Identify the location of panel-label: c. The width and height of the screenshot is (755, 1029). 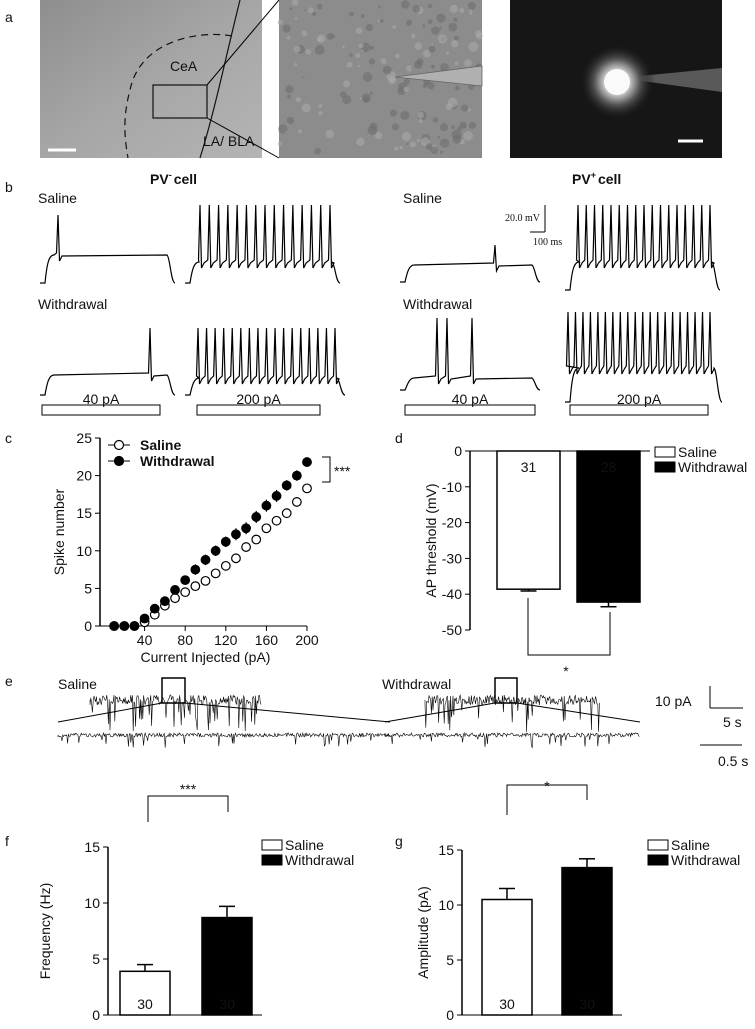
(8, 438).